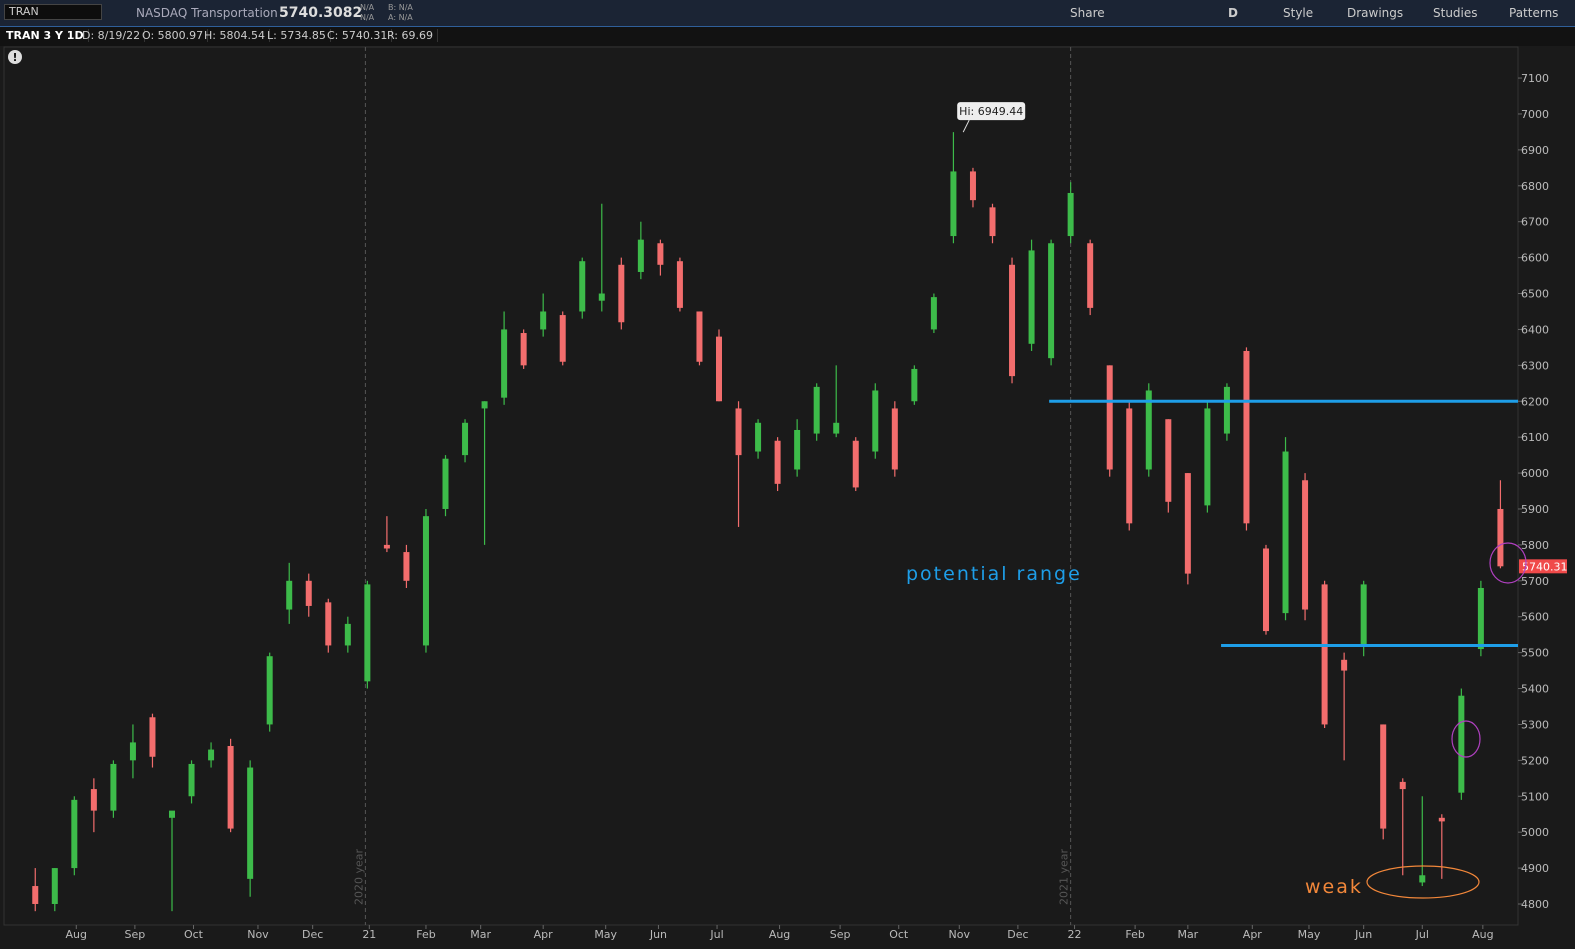 The width and height of the screenshot is (1575, 949). Describe the element at coordinates (1535, 689) in the screenshot. I see `y-tick-label: 5400` at that location.